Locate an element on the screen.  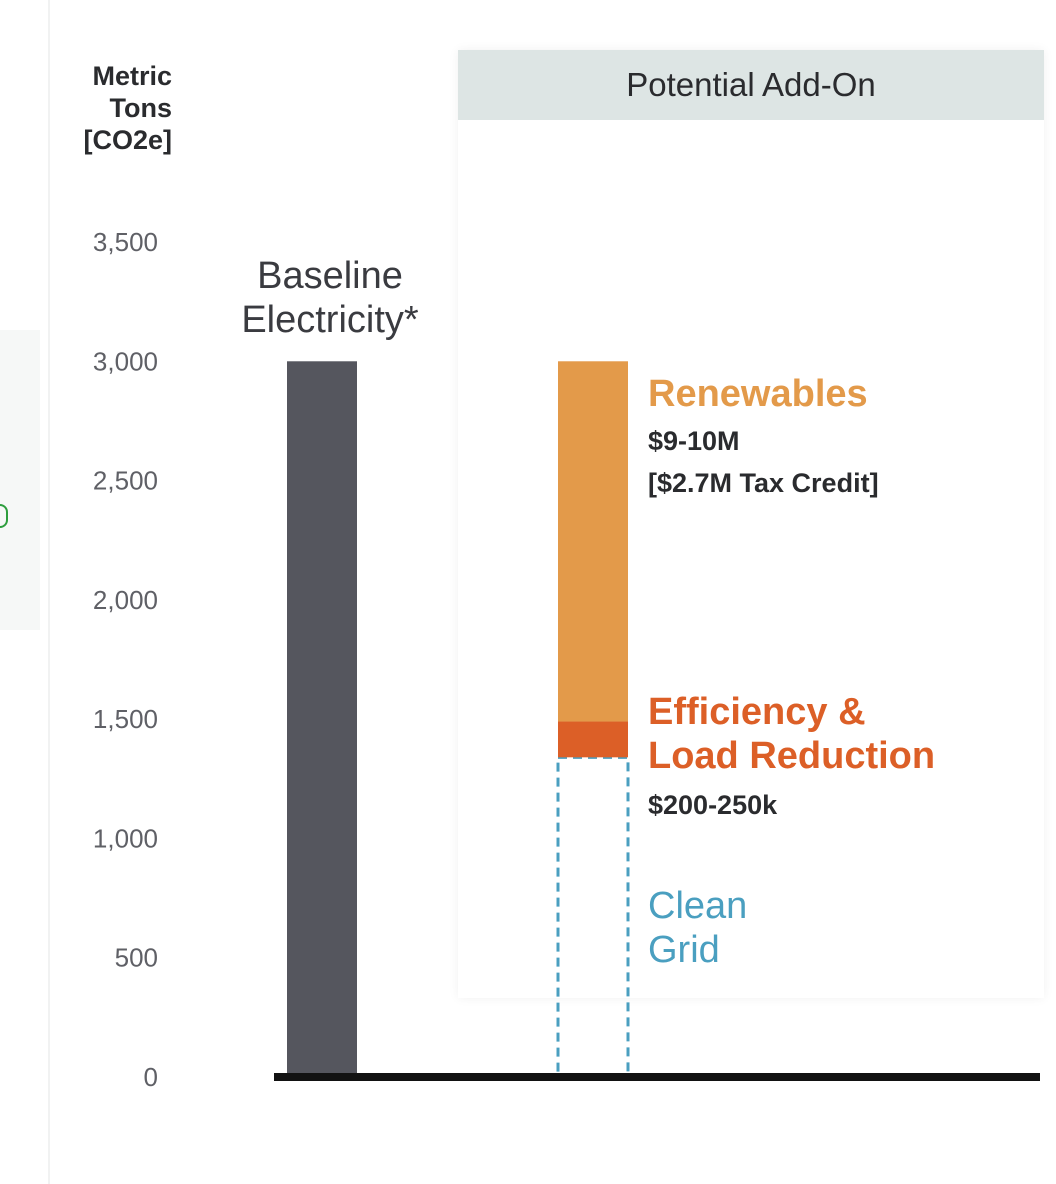
renewables-title-line-1: Renewables is located at coordinates (758, 394).